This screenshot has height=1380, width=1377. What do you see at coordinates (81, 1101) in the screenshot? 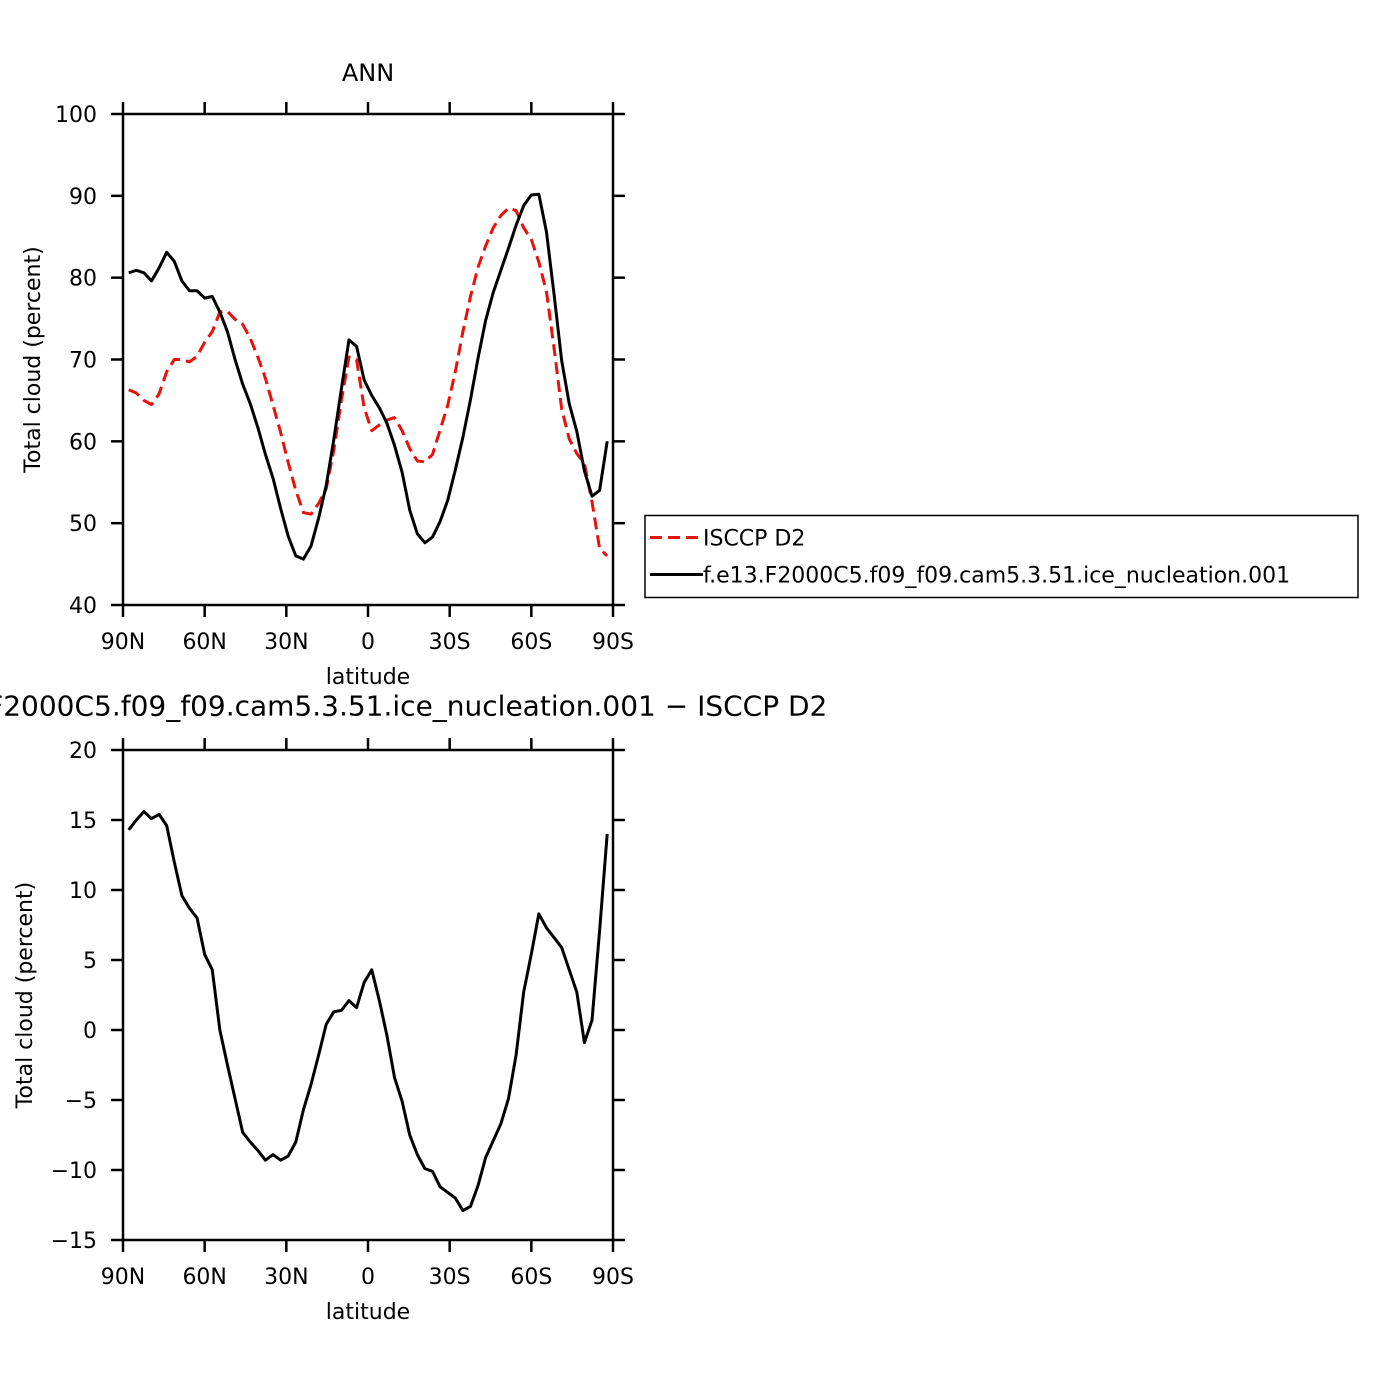
I see `y-tick-label: −5` at bounding box center [81, 1101].